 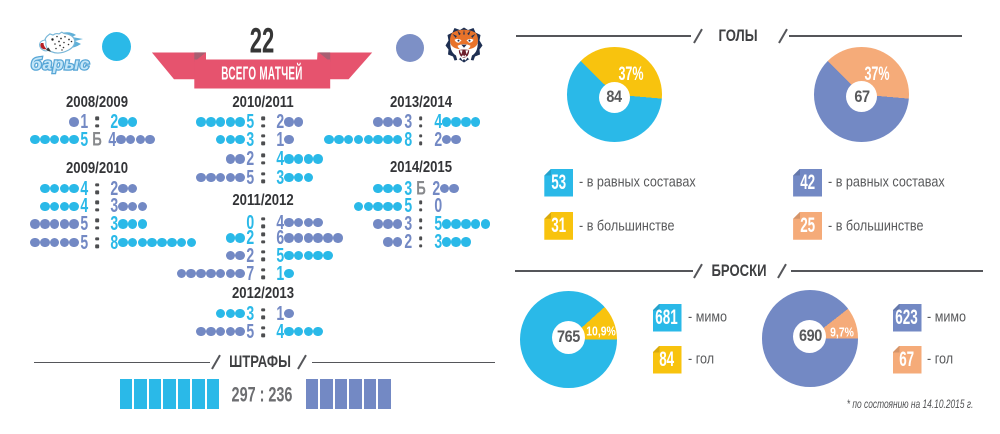 What do you see at coordinates (60, 64) in the screenshot?
I see `svg-text: барыс` at bounding box center [60, 64].